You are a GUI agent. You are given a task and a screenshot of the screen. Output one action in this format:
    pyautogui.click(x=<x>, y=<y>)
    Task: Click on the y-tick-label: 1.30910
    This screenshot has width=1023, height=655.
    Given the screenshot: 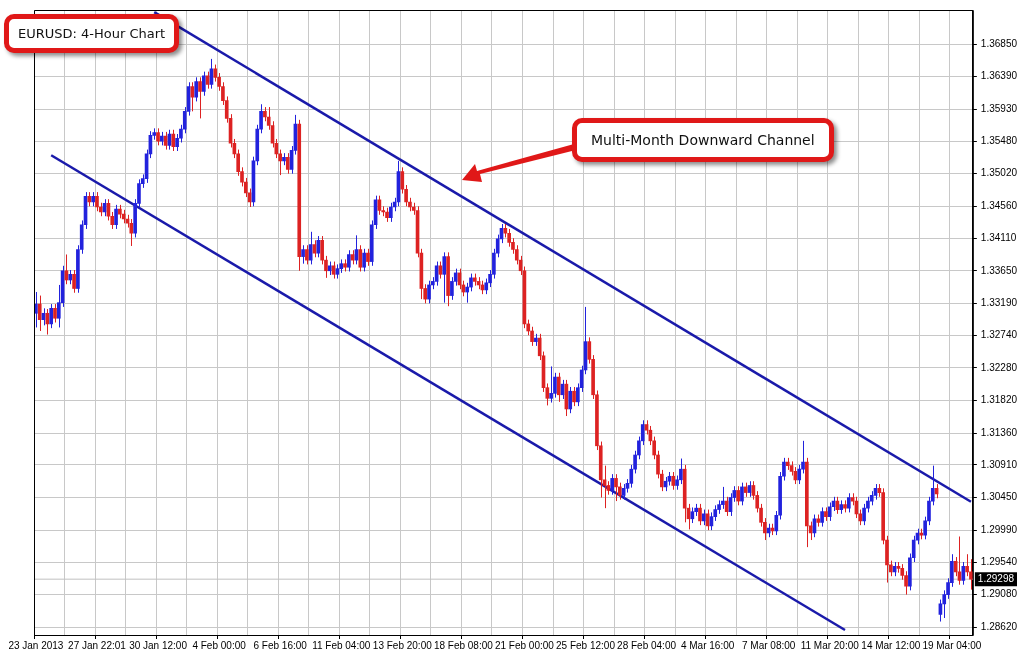 What is the action you would take?
    pyautogui.click(x=999, y=464)
    